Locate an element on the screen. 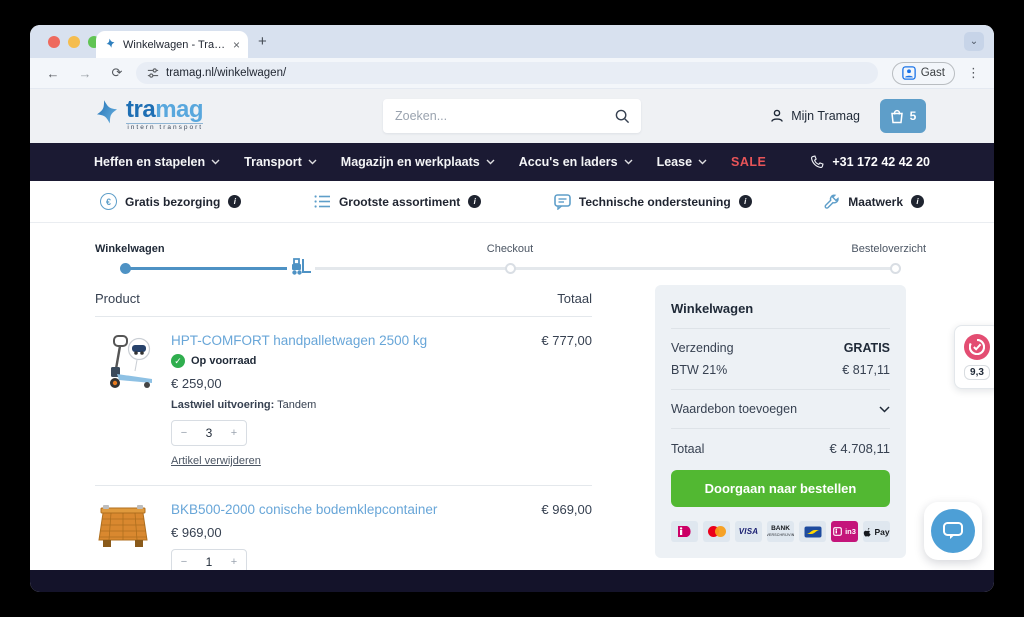 This screenshot has width=1024, height=617. coupon-label: Waardebon toevoegen is located at coordinates (734, 409).